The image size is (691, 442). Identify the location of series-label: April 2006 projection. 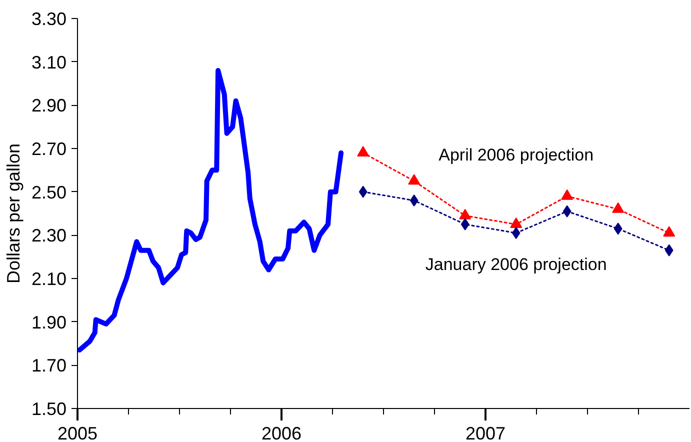
(516, 154).